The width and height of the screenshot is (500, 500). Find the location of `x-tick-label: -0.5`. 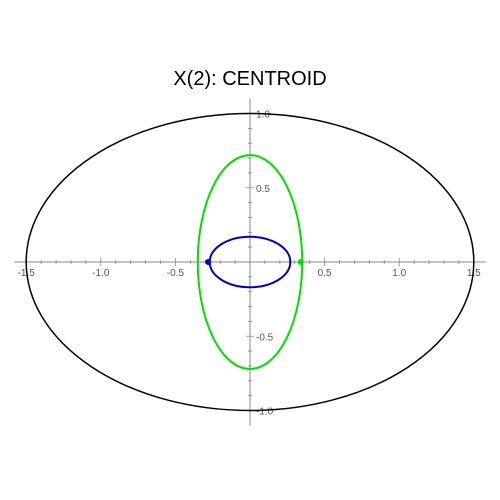

x-tick-label: -0.5 is located at coordinates (176, 273).